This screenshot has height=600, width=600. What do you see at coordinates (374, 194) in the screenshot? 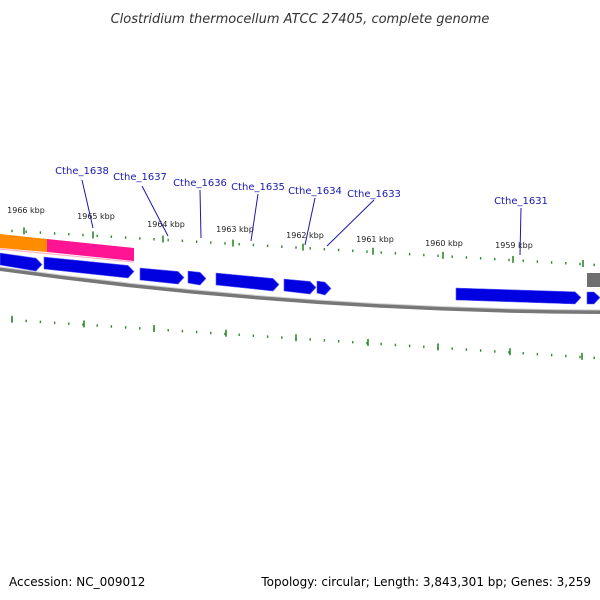
I see `gene-label-cthe-1633: Cthe_1633` at bounding box center [374, 194].